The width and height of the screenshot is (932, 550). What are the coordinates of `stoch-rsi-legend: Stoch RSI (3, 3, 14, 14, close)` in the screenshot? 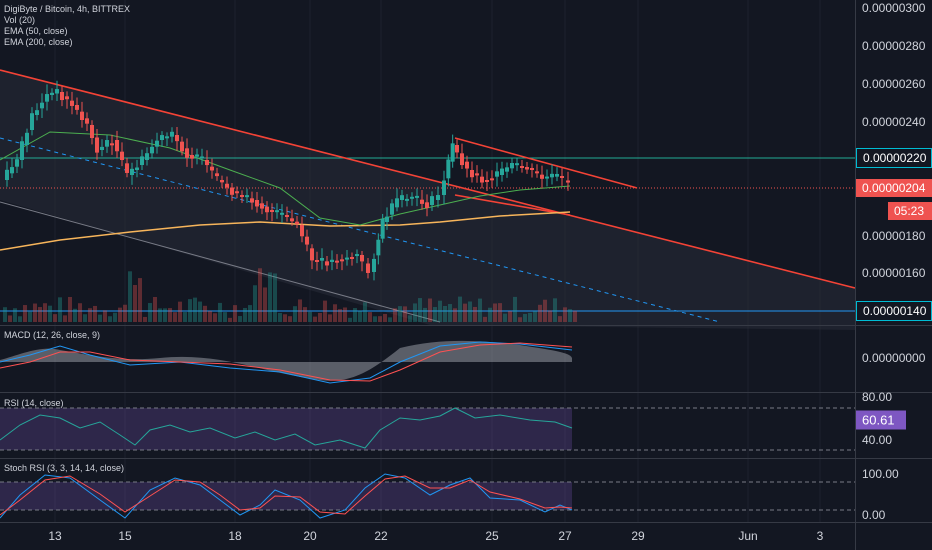 It's located at (64, 468).